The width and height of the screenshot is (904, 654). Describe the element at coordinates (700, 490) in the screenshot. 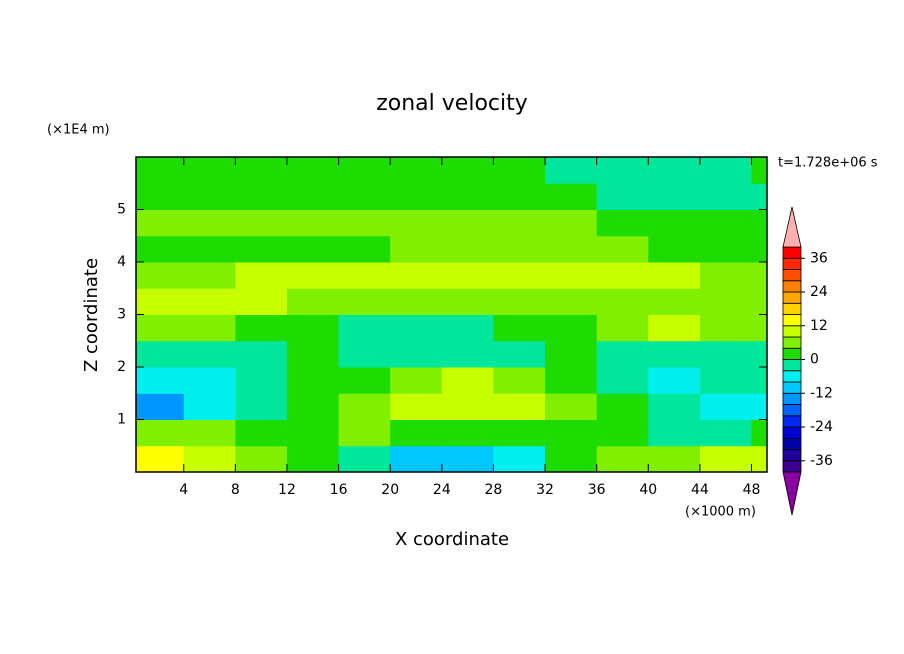

I see `x-tick-label: 44` at that location.